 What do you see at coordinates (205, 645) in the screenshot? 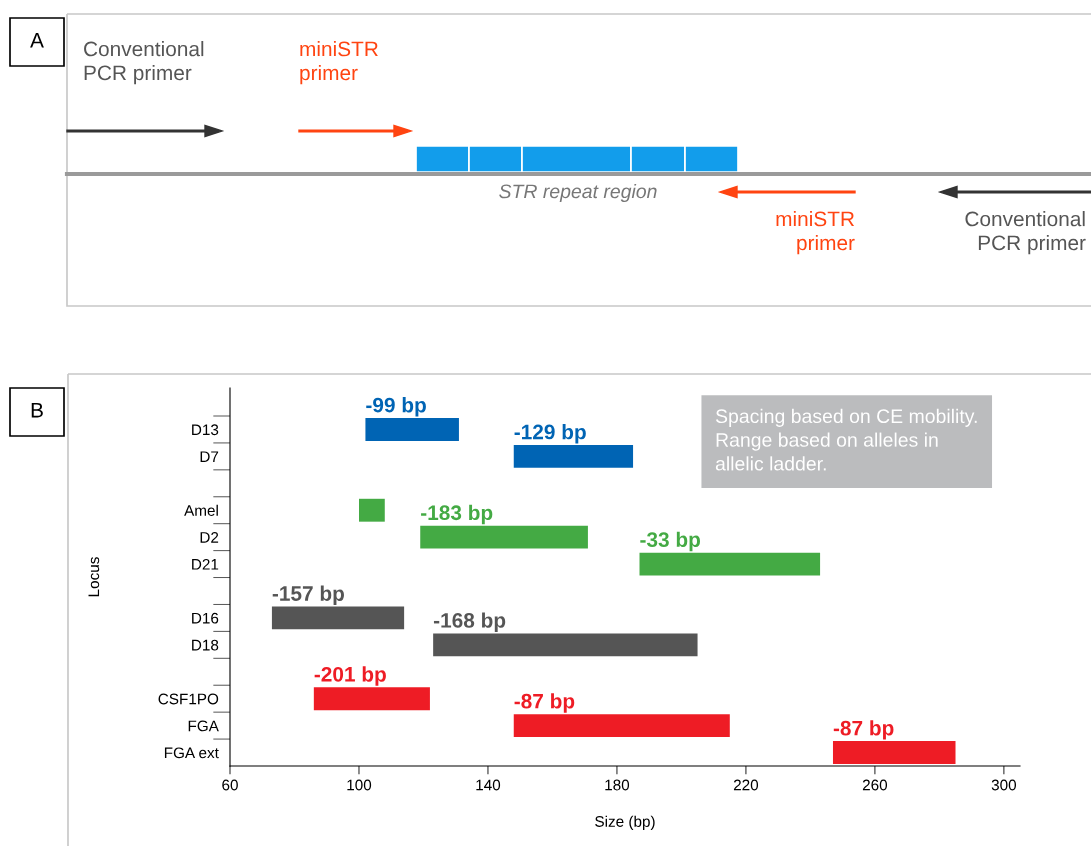
I see `y-tick-label: D18` at bounding box center [205, 645].